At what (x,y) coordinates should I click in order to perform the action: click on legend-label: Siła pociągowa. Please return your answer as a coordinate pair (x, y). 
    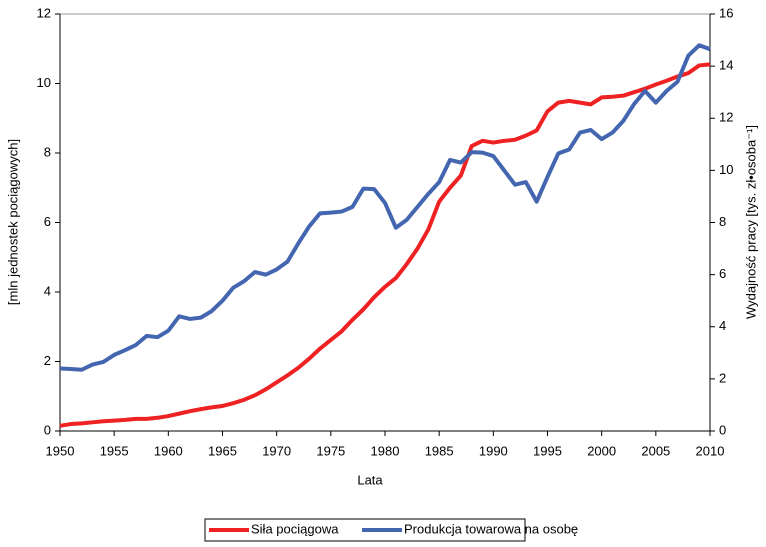
    Looking at the image, I should click on (295, 528).